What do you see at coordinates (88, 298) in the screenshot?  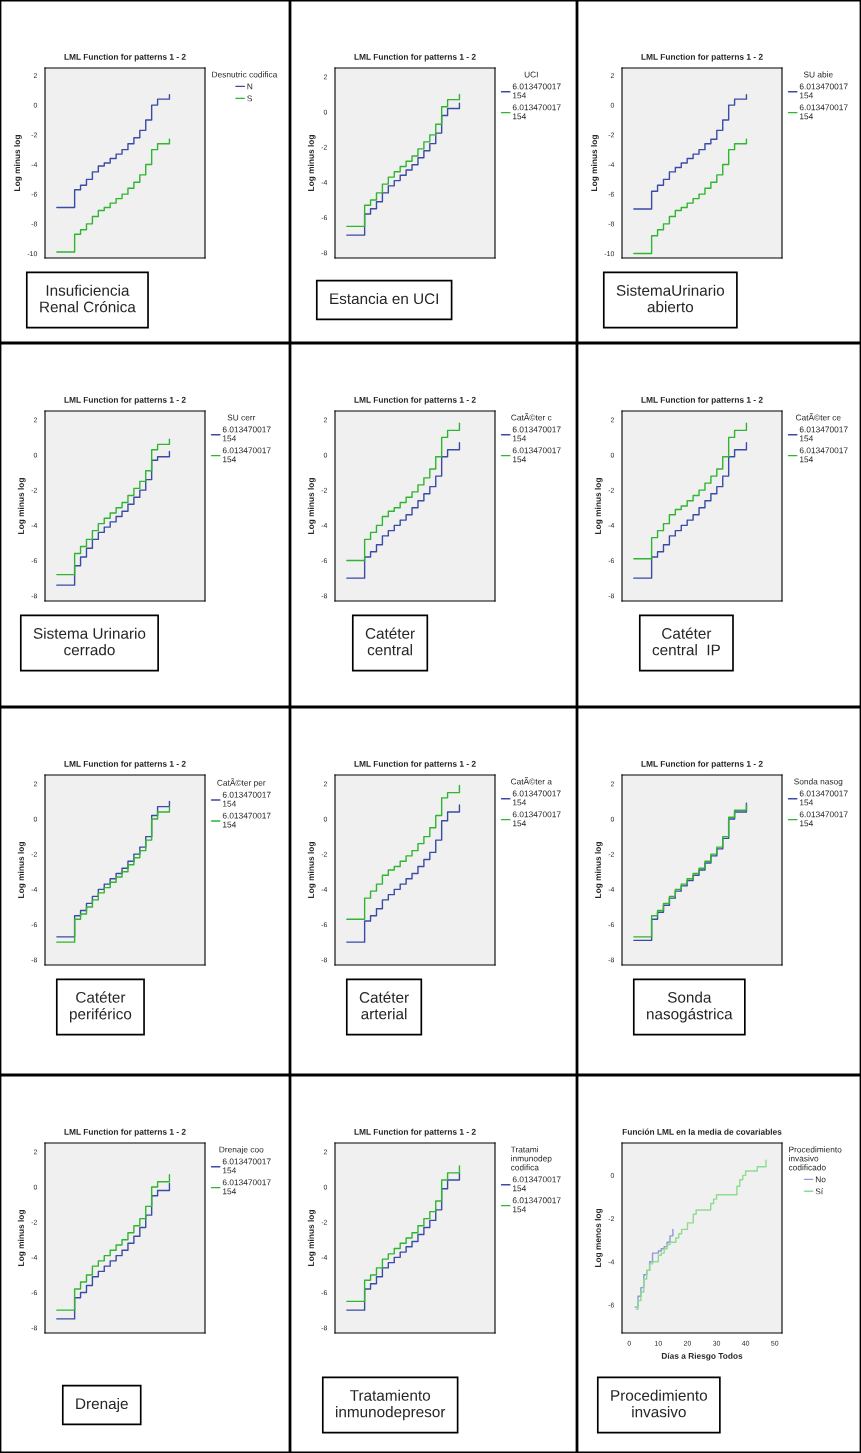 I see `text: Insuficiencia Renal Crónica` at bounding box center [88, 298].